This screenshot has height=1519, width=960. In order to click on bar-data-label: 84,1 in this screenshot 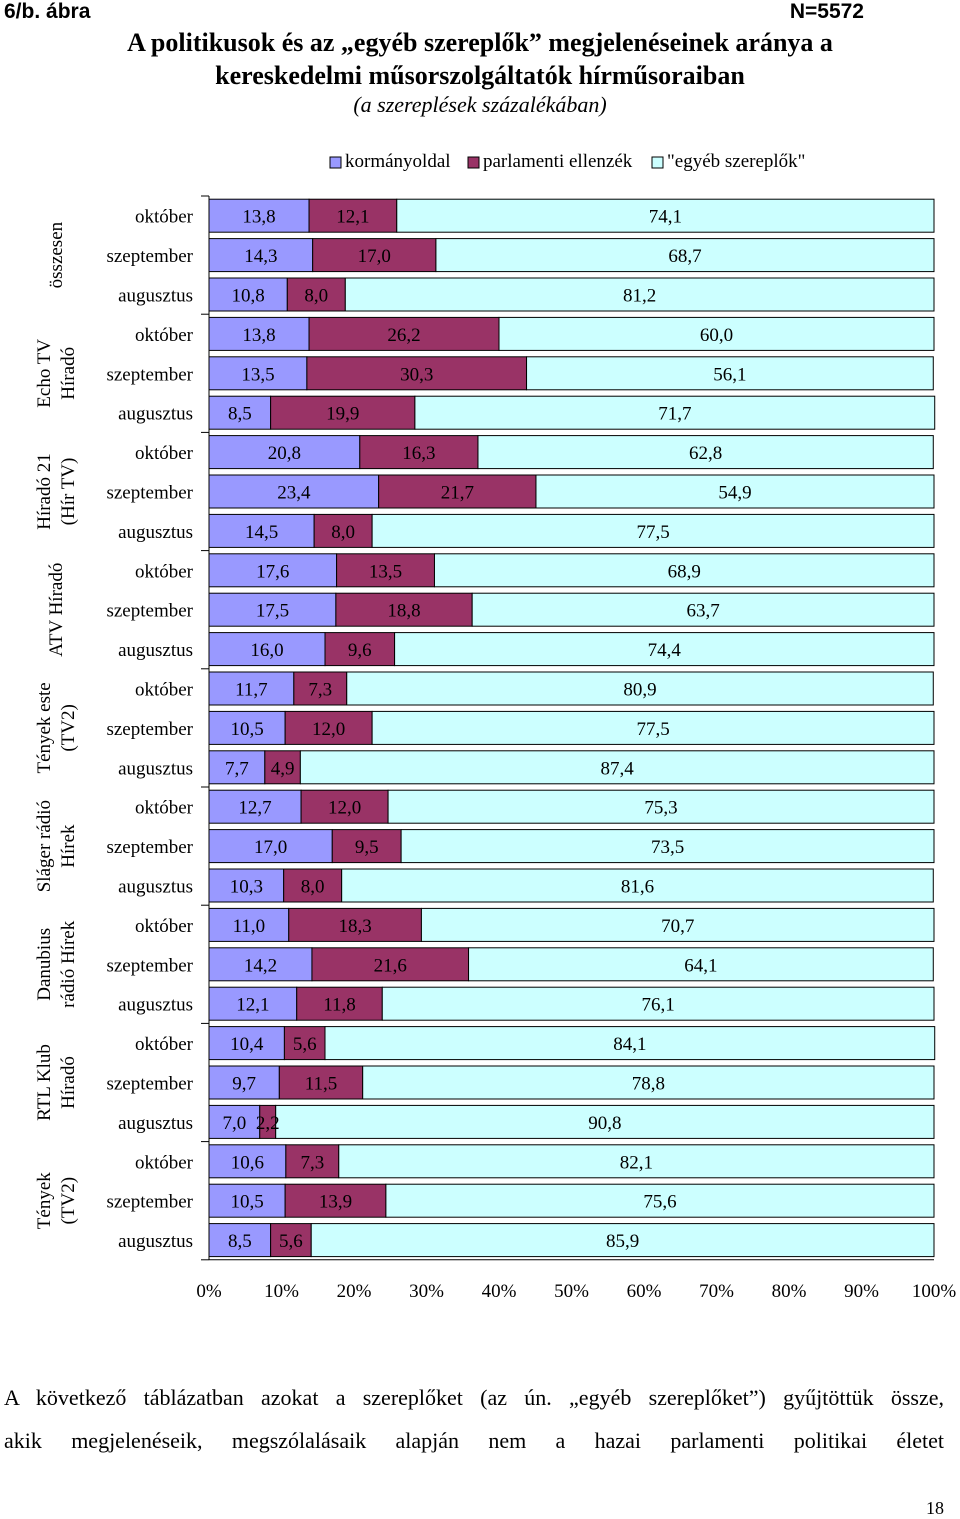, I will do `click(629, 1044)`.